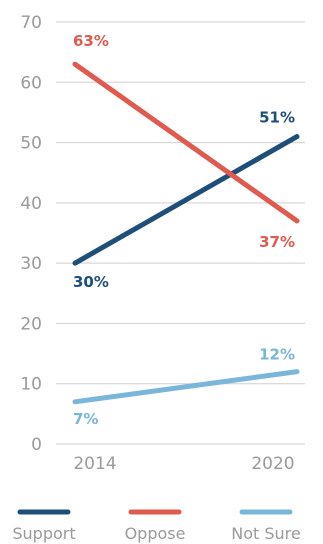 This screenshot has height=544, width=323. I want to click on data-label: 63%, so click(91, 41).